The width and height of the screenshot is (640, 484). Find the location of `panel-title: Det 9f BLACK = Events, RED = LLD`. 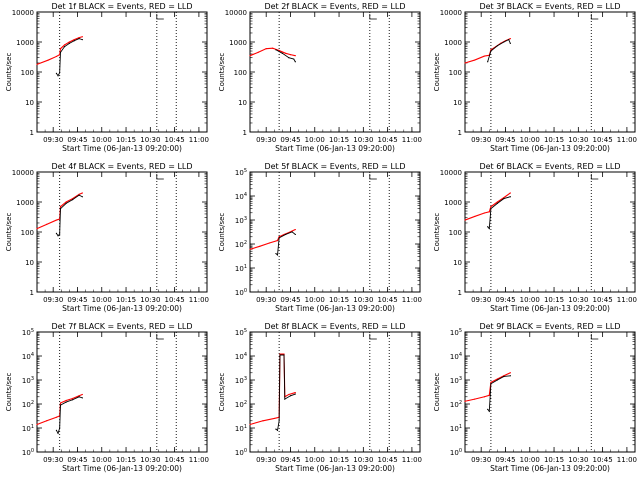

panel-title: Det 9f BLACK = Events, RED = LLD is located at coordinates (549, 326).